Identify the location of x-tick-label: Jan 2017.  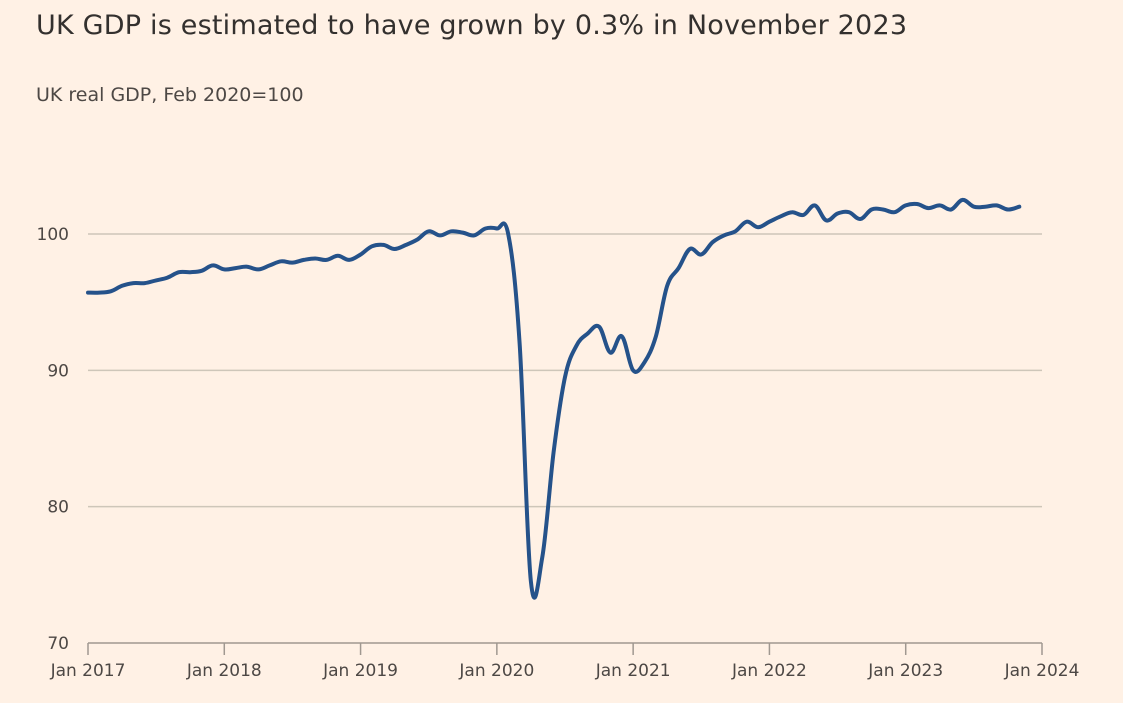
(88, 671).